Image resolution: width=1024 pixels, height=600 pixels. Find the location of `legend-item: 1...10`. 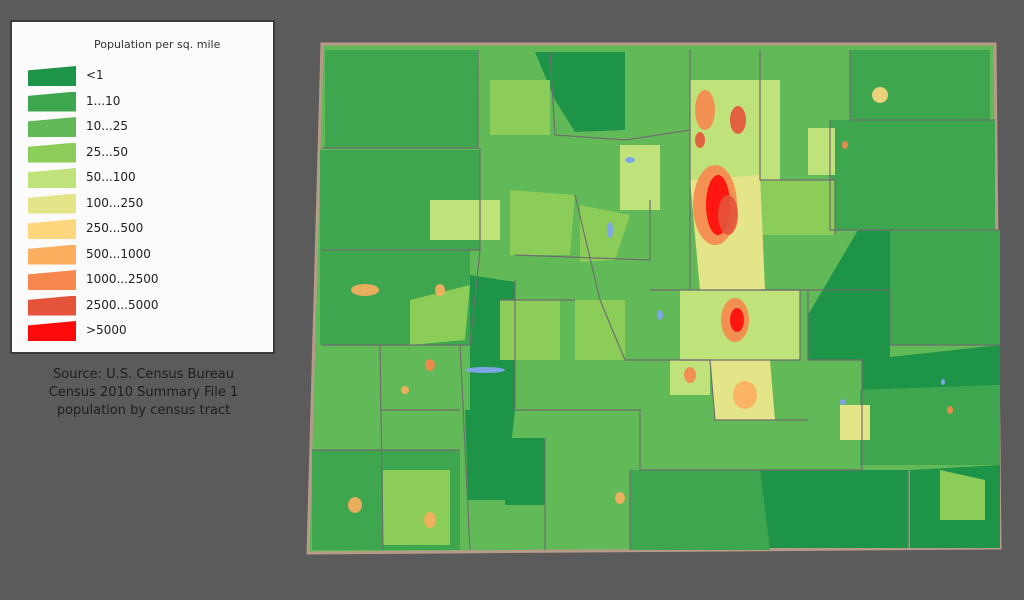

legend-item: 1...10 is located at coordinates (148, 101).